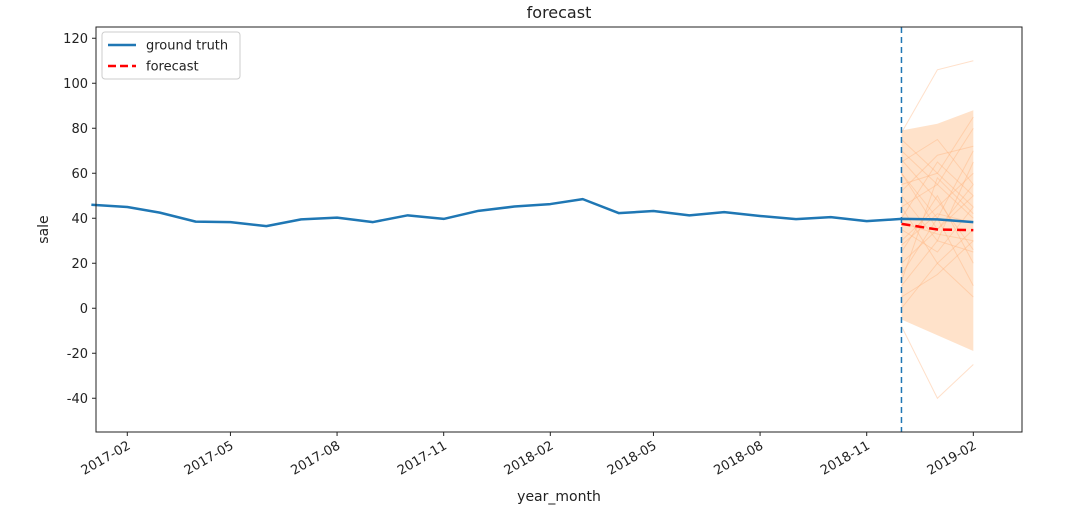 This screenshot has width=1080, height=512. Describe the element at coordinates (529, 458) in the screenshot. I see `x-tick-label: 2018-02` at that location.